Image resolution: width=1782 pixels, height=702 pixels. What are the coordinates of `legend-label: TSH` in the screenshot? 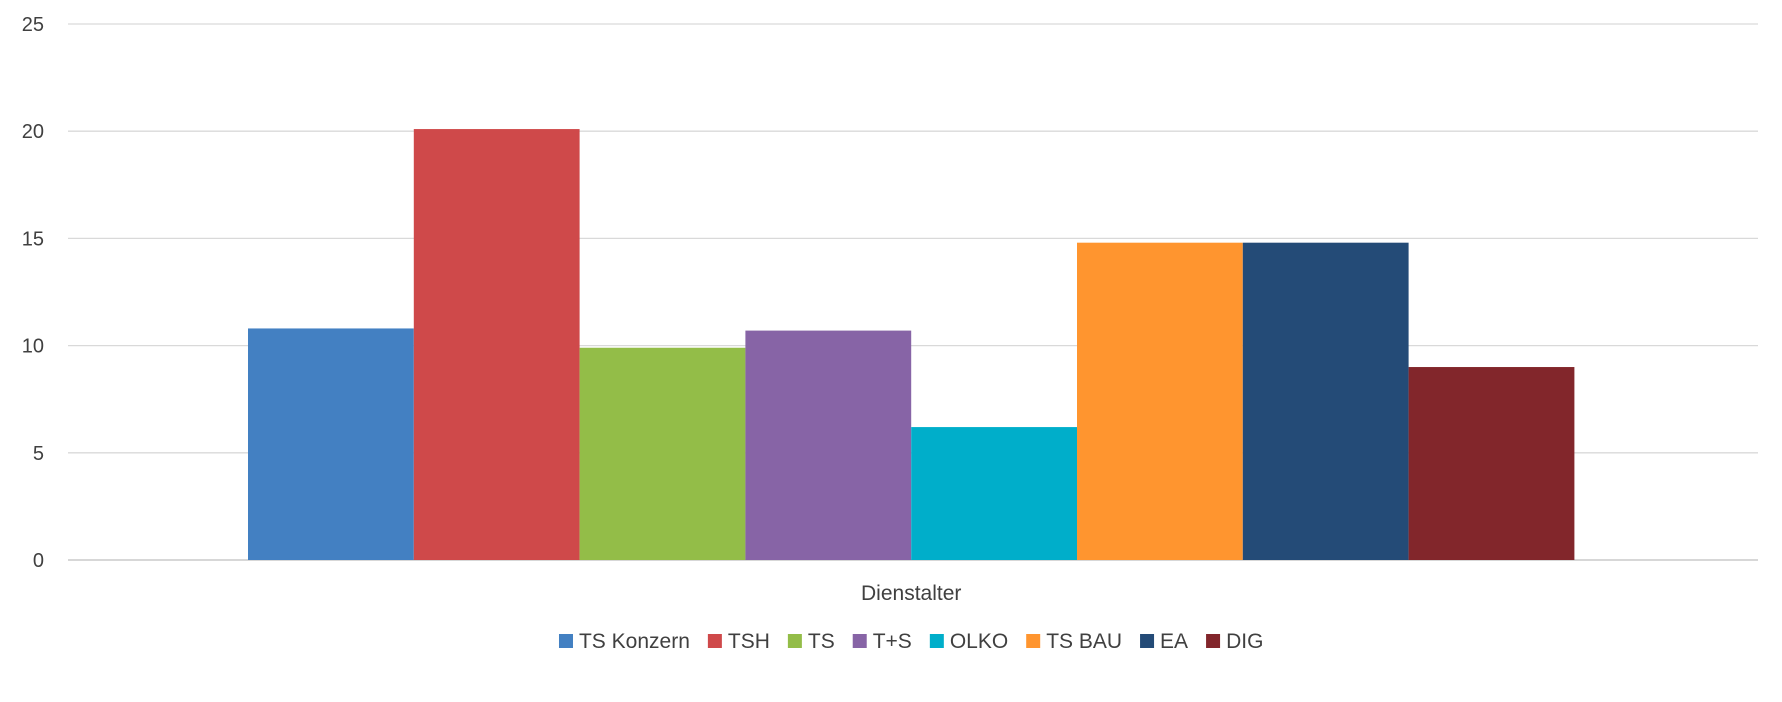 It's located at (749, 641).